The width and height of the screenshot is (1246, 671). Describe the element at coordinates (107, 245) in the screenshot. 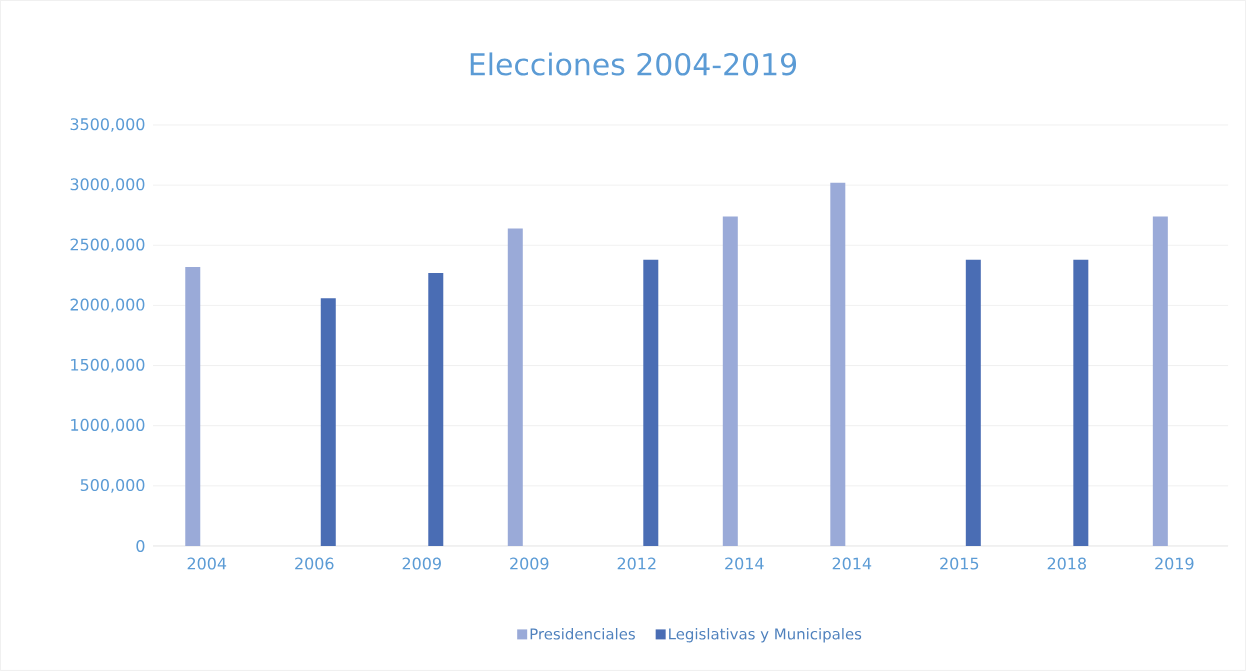

I see `y-tick-label: 2500,000` at that location.